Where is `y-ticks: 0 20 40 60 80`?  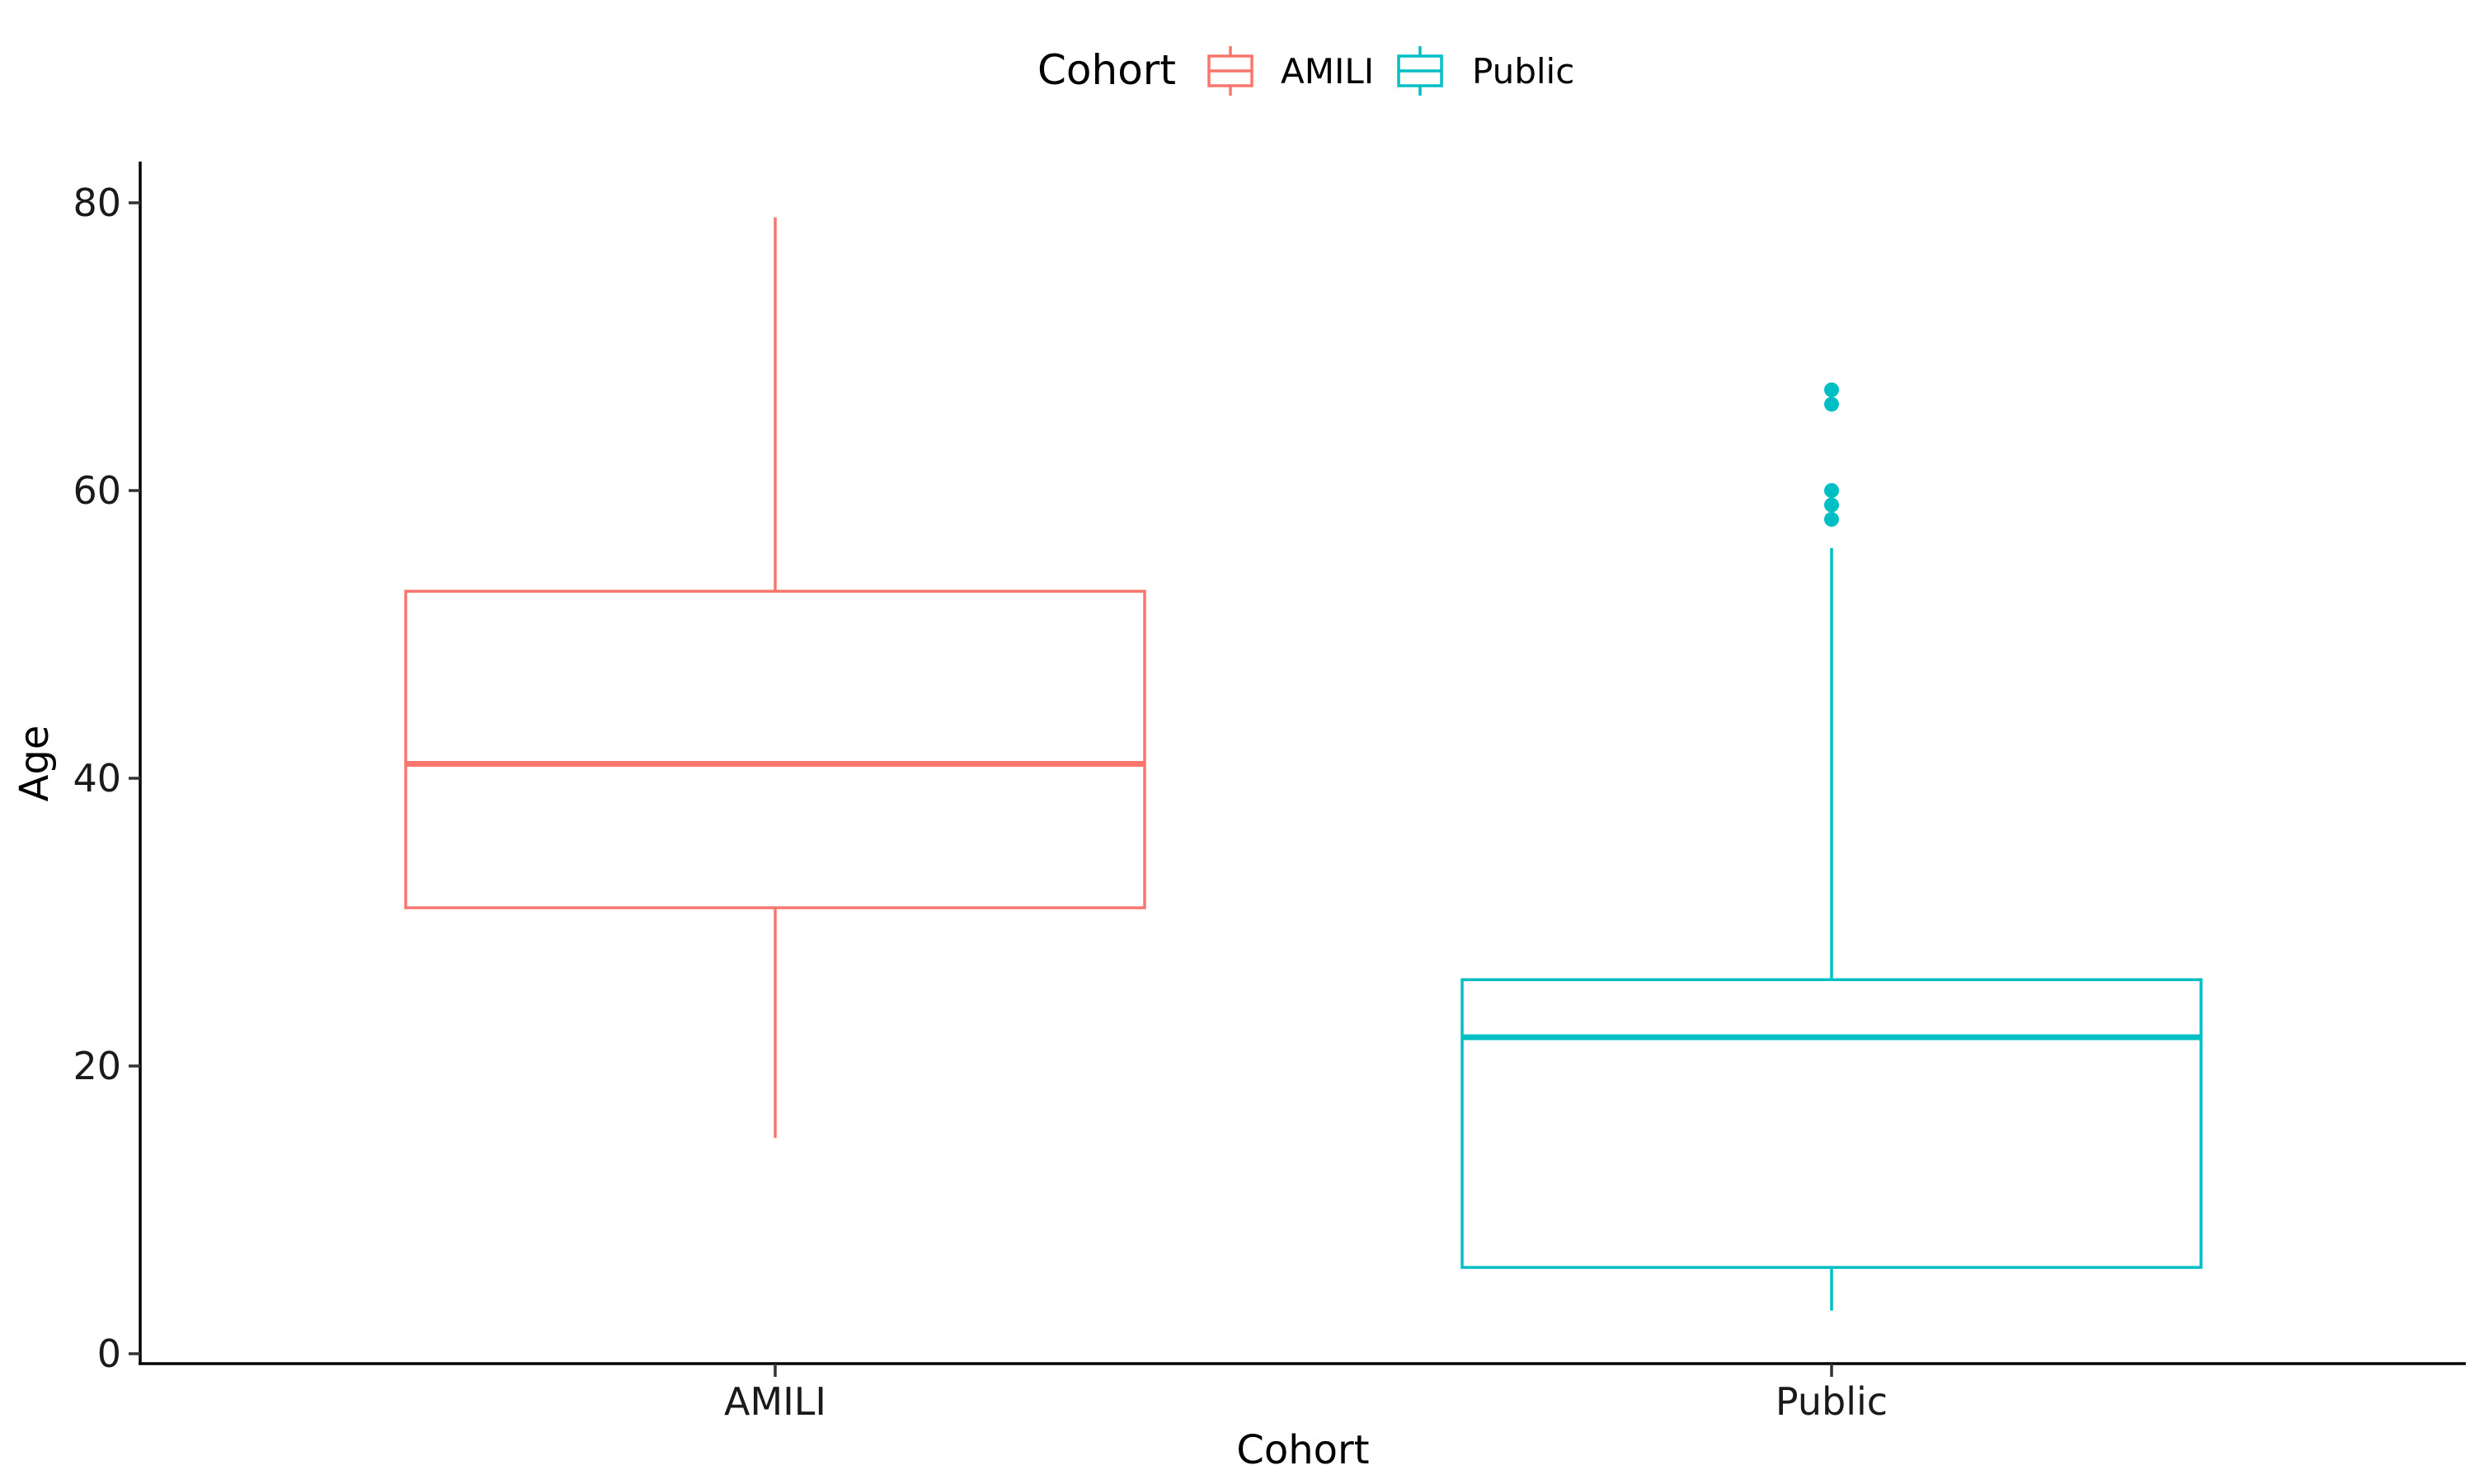
y-ticks: 0 20 40 60 80 is located at coordinates (106, 778).